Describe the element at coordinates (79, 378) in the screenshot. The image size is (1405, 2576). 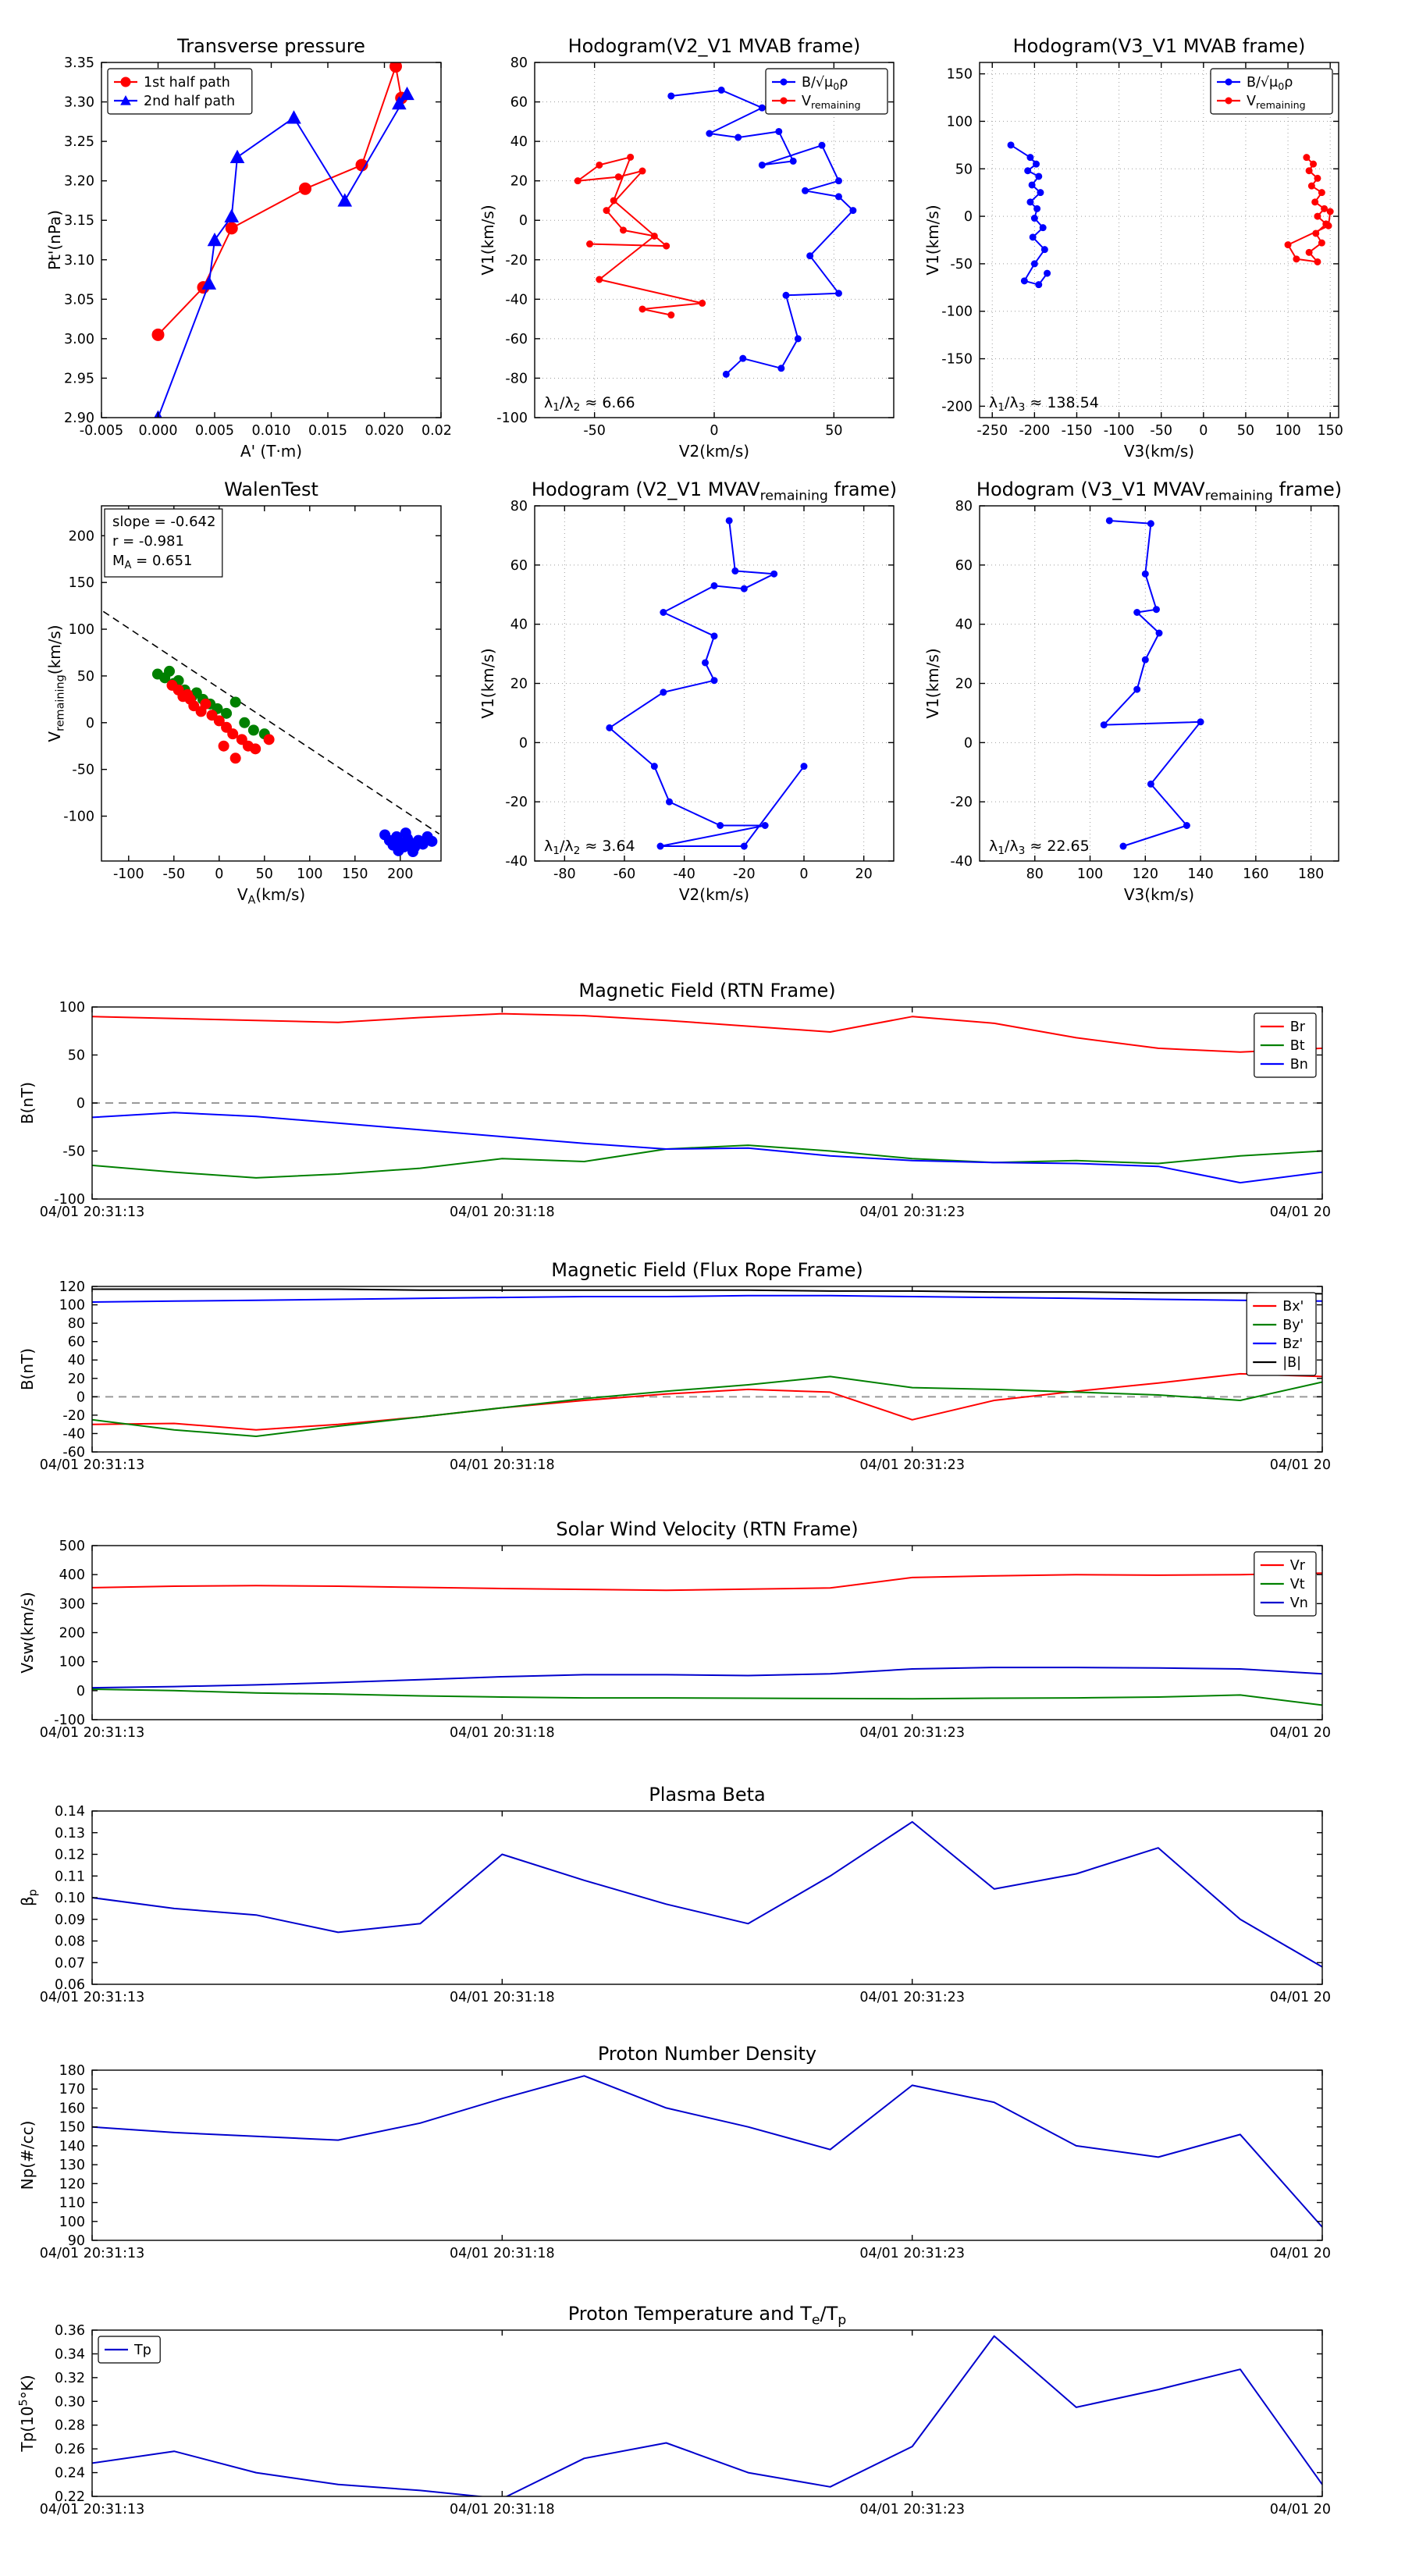
I see `svg-text: 2.95` at that location.